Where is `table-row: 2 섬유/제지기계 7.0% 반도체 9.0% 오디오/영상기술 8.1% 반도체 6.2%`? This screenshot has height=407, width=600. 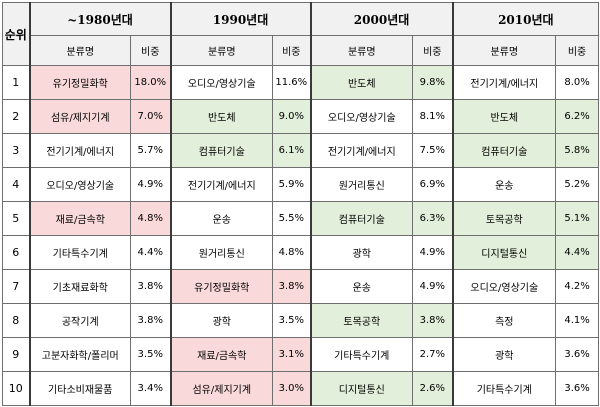 table-row: 2 섬유/제지기계 7.0% 반도체 9.0% 오디오/영상기술 8.1% 반도체 6.2% is located at coordinates (301, 116).